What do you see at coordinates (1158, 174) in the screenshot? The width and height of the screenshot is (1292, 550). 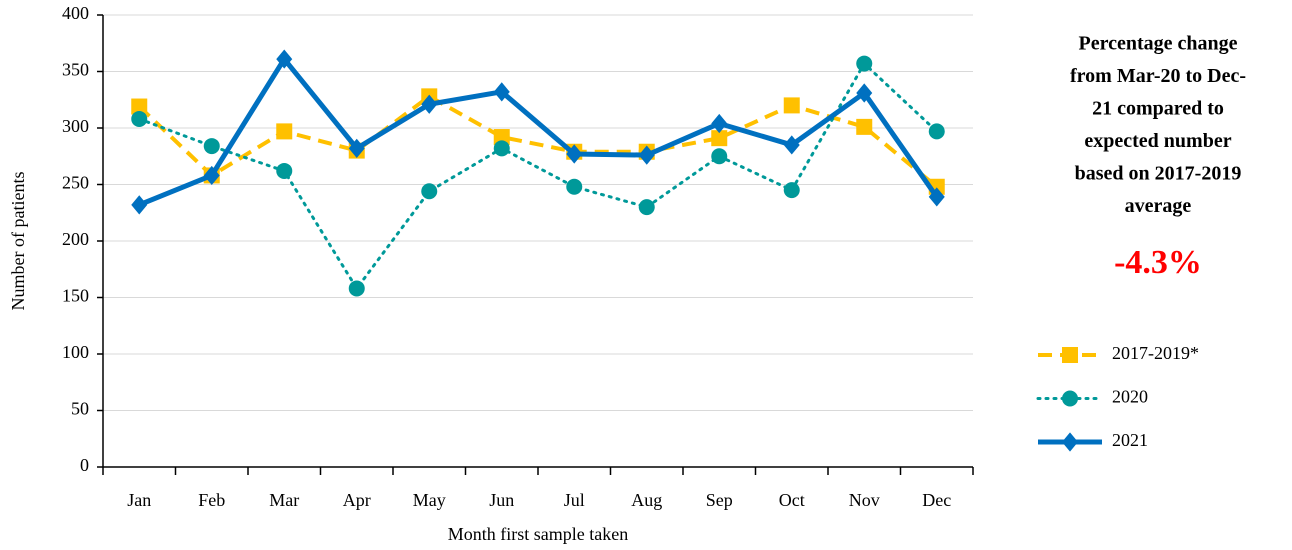 I see `annotation: based on 2017-2019` at bounding box center [1158, 174].